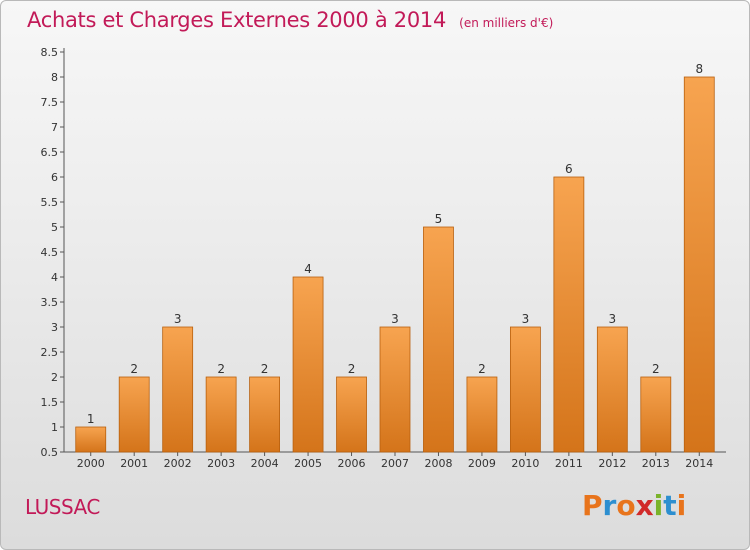 This screenshot has width=750, height=550. What do you see at coordinates (525, 463) in the screenshot?
I see `x-tick-label: 2010` at bounding box center [525, 463].